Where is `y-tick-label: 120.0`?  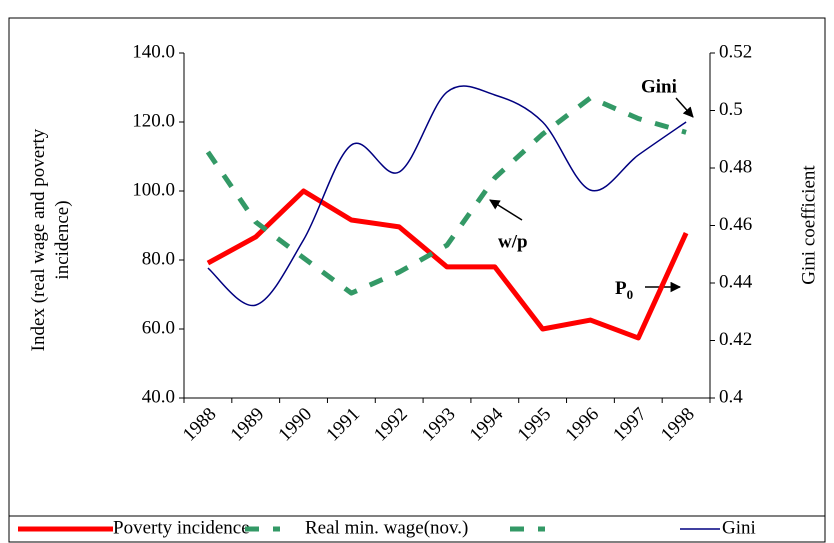 y-tick-label: 120.0 is located at coordinates (153, 120).